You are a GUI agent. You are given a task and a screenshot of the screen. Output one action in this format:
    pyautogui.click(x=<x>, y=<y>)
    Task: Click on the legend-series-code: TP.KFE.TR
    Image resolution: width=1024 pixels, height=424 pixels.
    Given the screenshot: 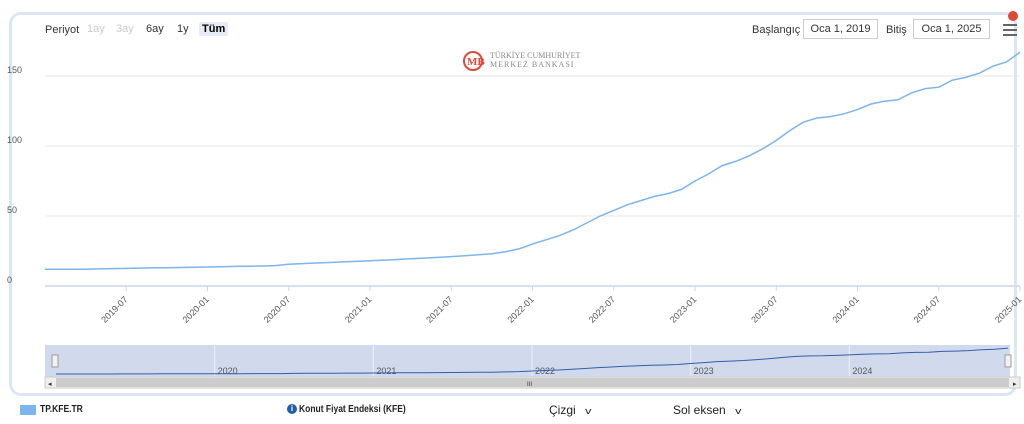 What is the action you would take?
    pyautogui.click(x=61, y=409)
    